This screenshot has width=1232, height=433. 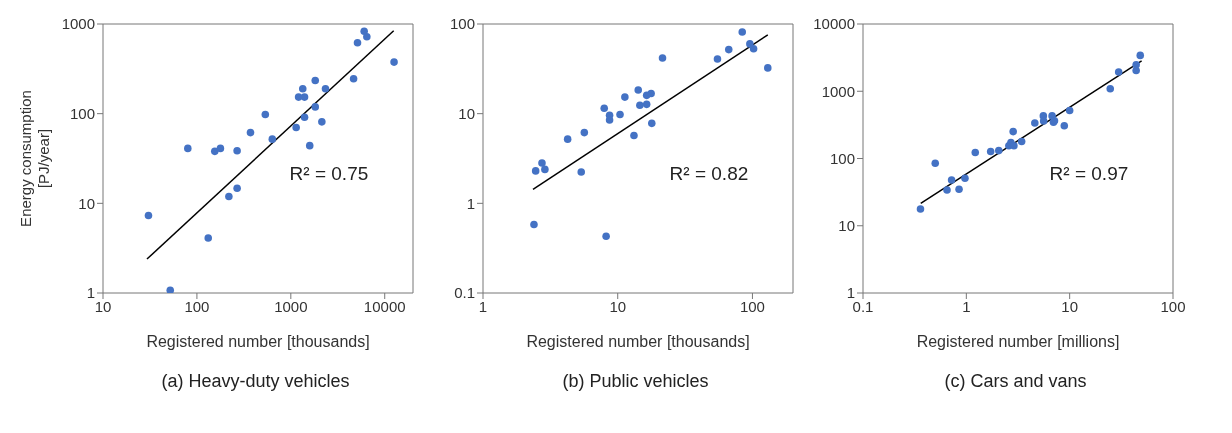 What do you see at coordinates (464, 293) in the screenshot?
I see `y-tick-label: 0.1` at bounding box center [464, 293].